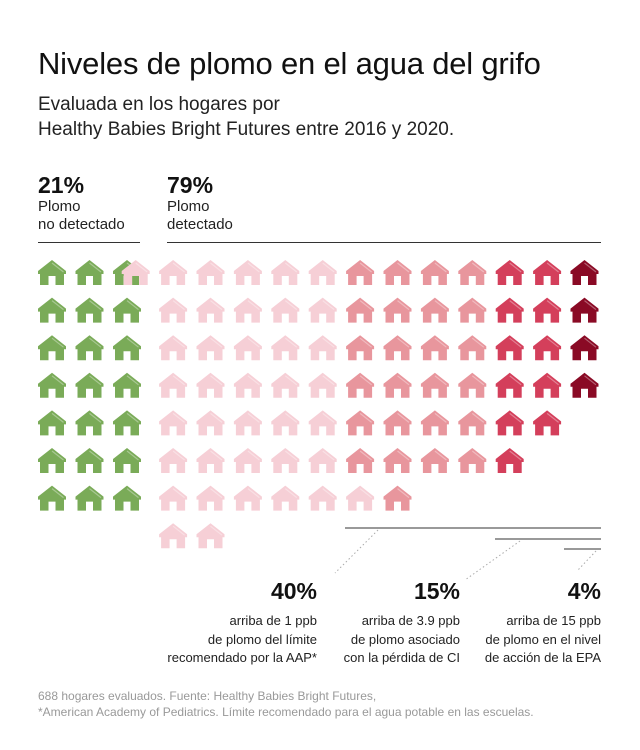  Describe the element at coordinates (273, 620) in the screenshot. I see `callout-40-line-1: arriba de 1 ppb` at that location.